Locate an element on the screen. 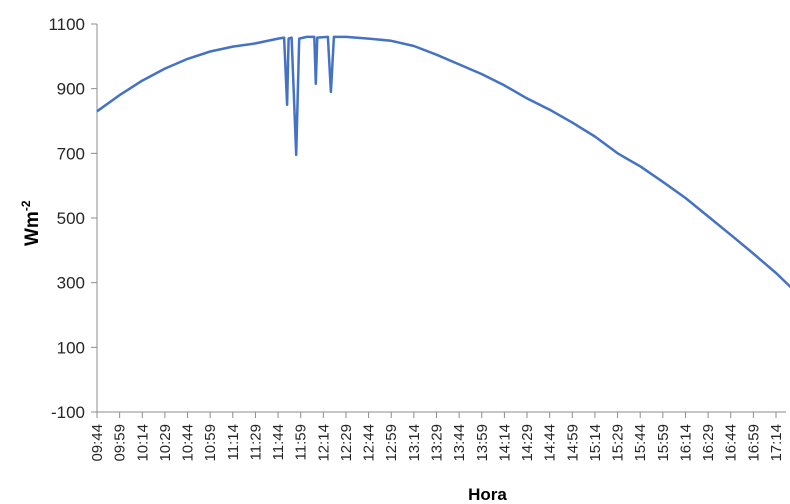  x-tick-label: 13:44 is located at coordinates (459, 443).